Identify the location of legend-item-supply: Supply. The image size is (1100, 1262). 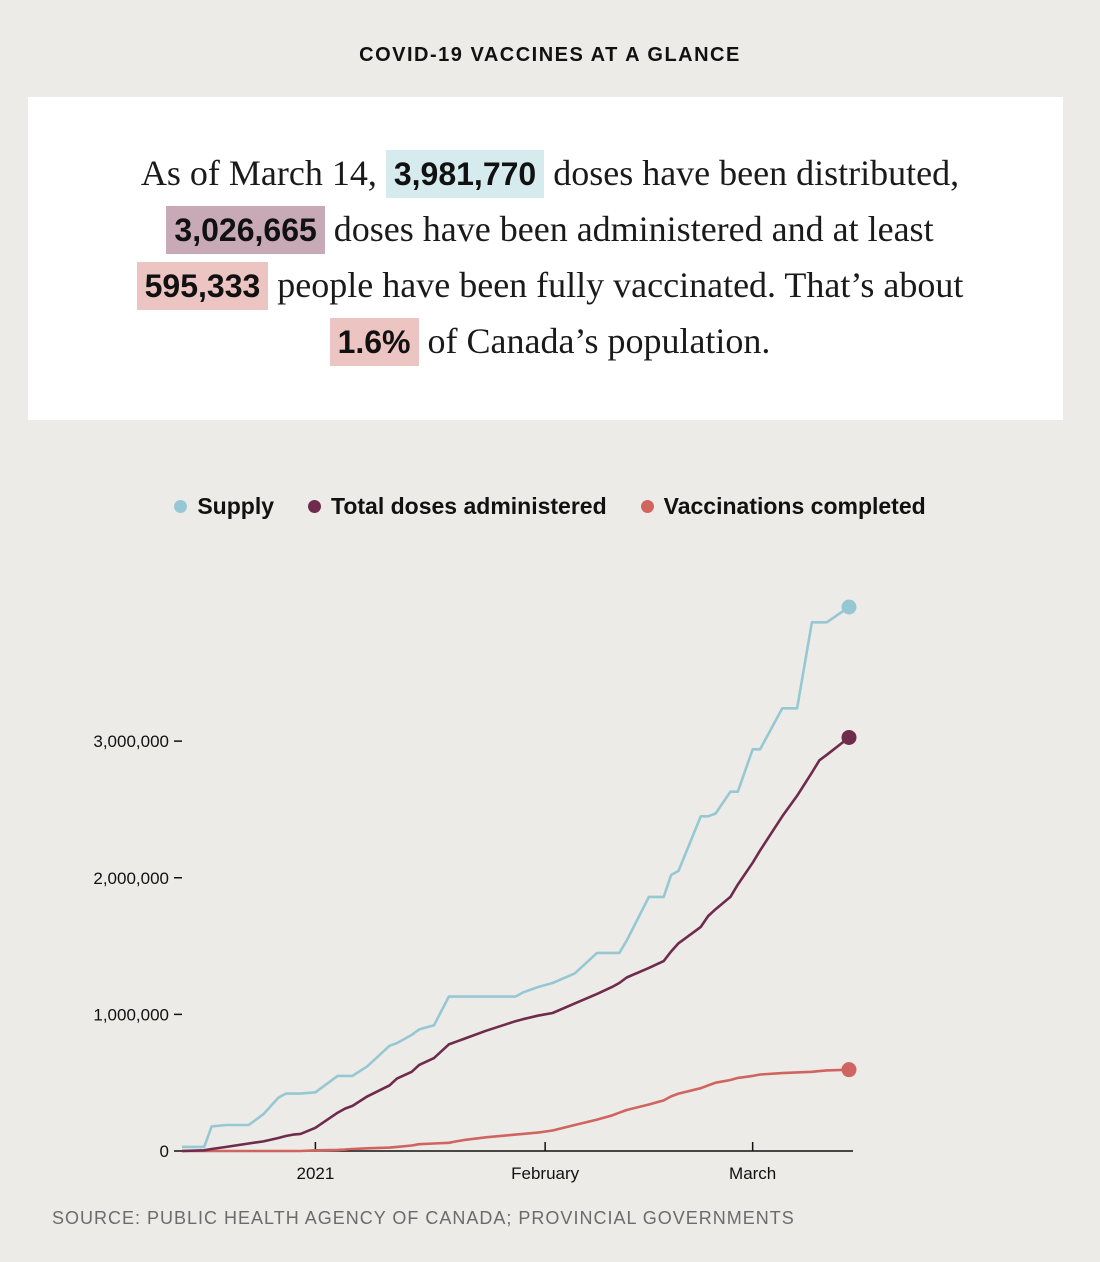
(224, 506).